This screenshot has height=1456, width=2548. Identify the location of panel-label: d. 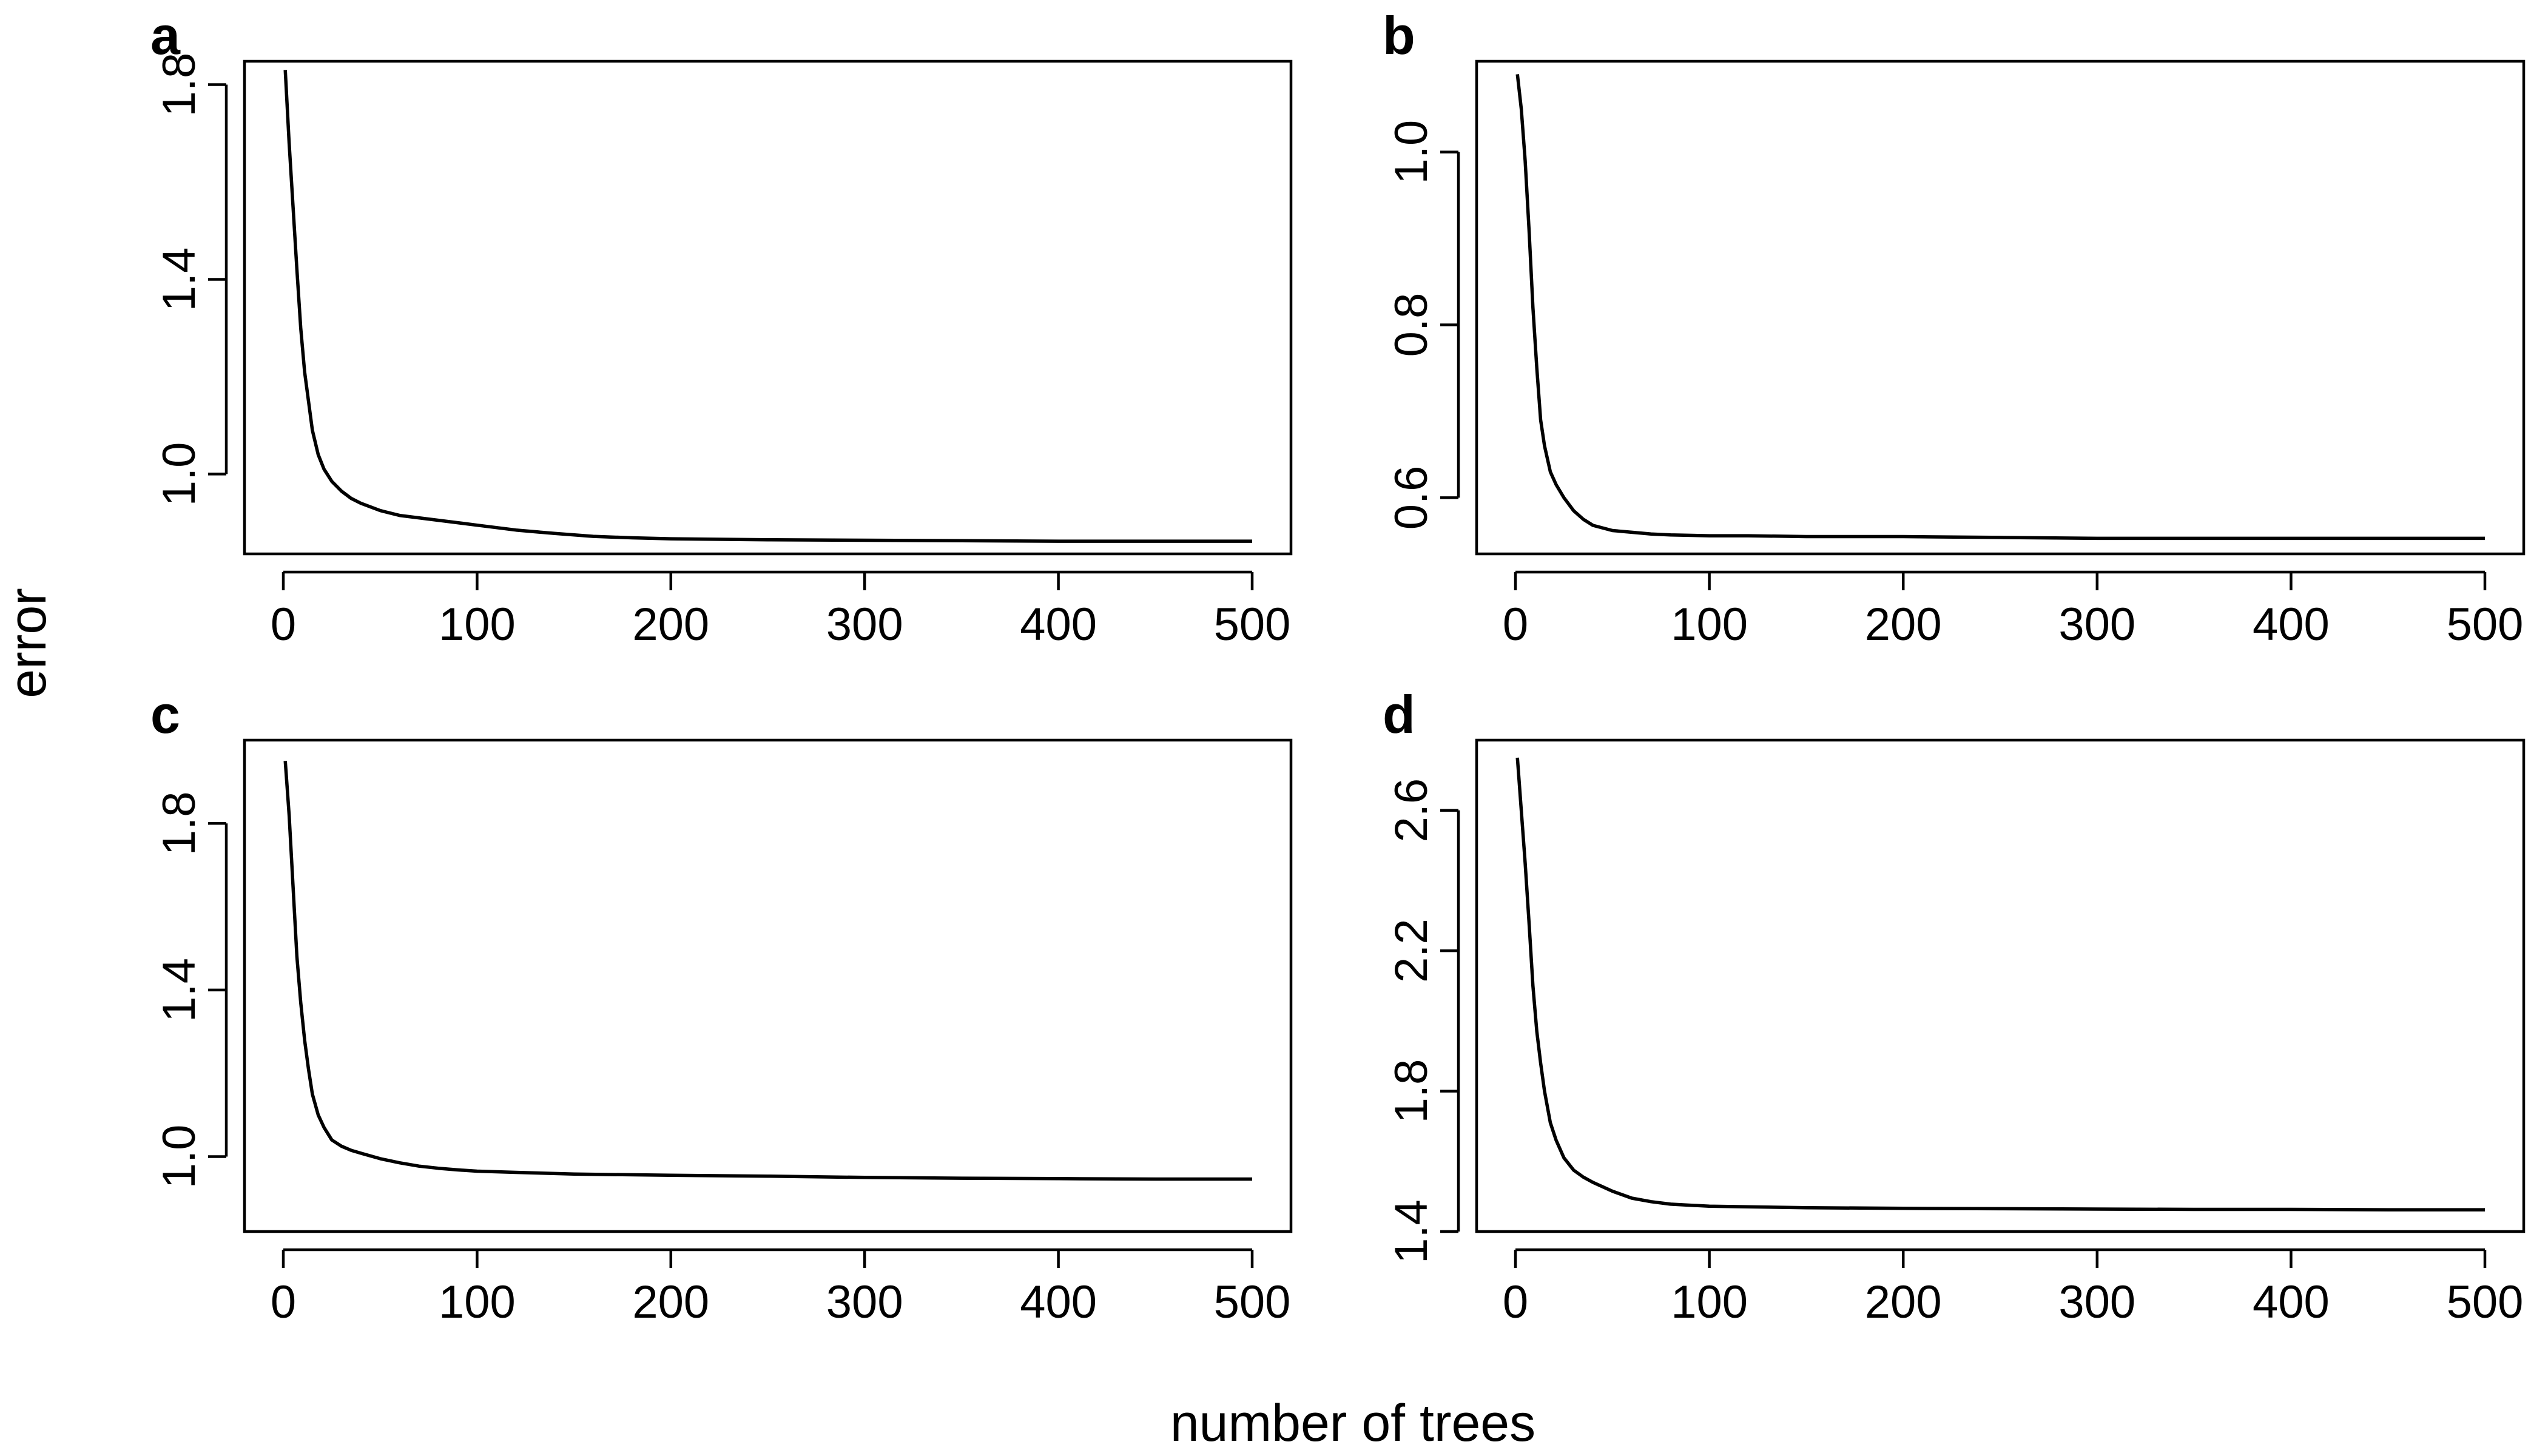
(1399, 714).